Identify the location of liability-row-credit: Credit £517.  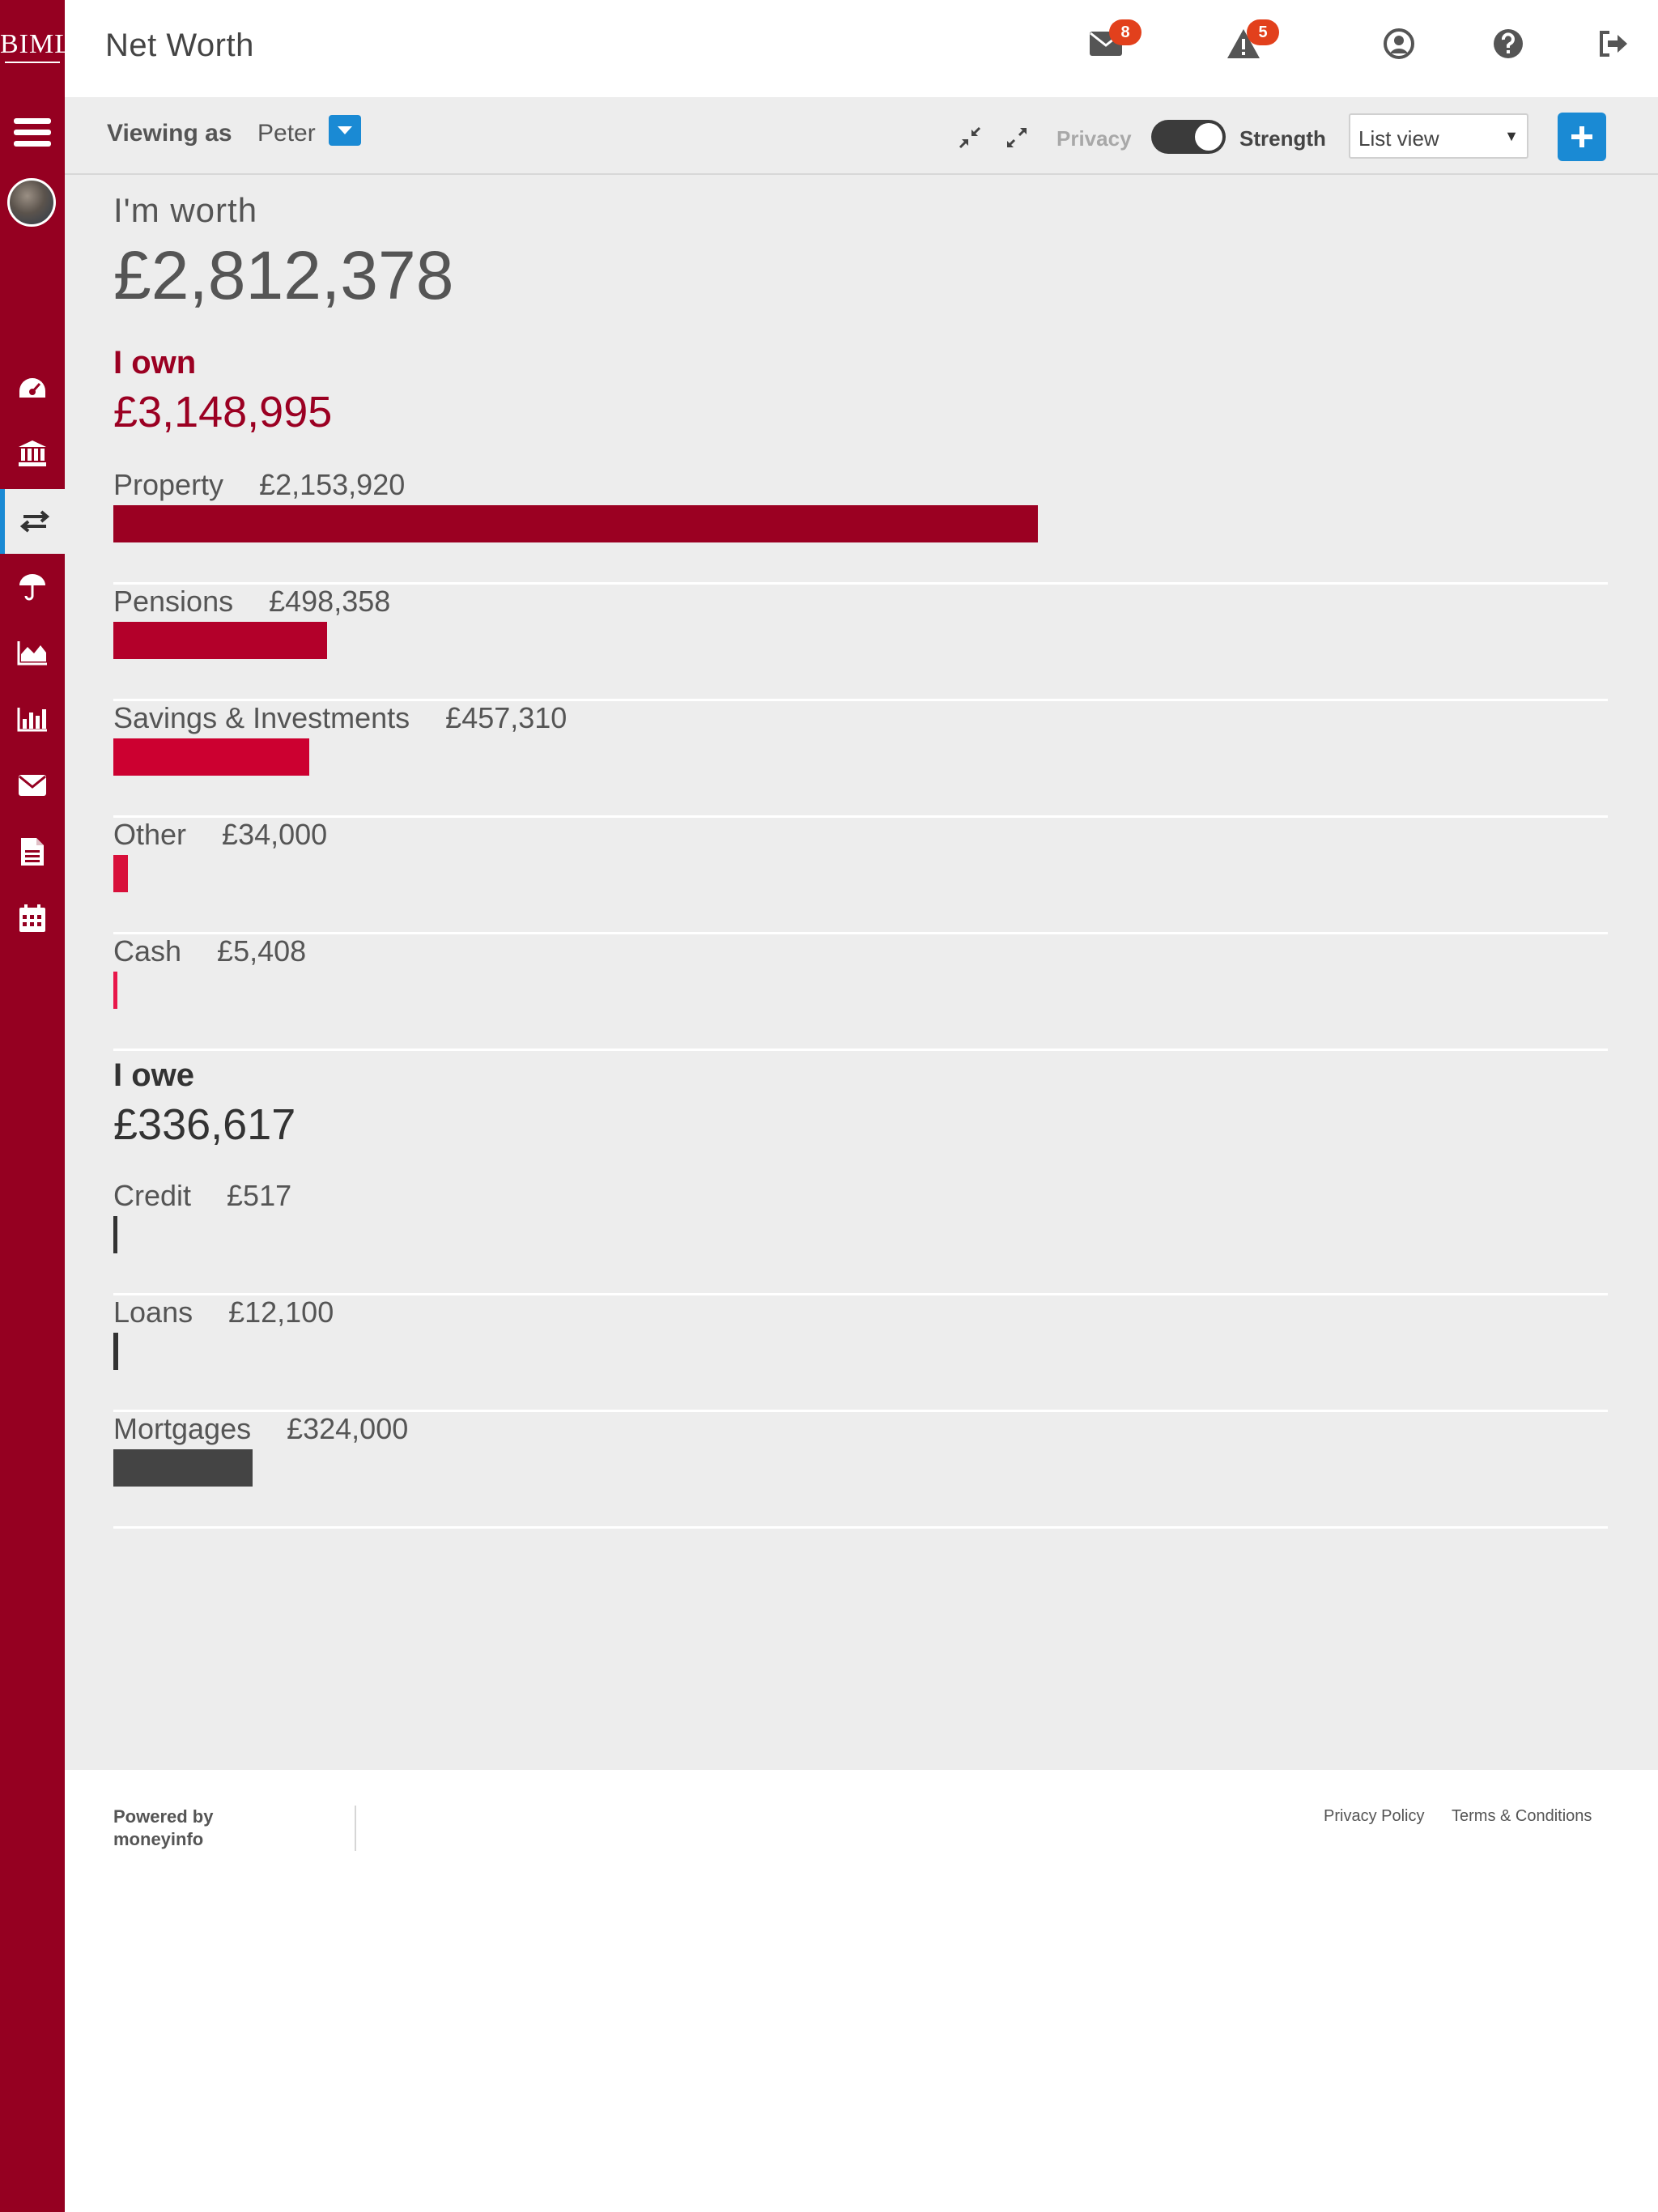
(860, 1237).